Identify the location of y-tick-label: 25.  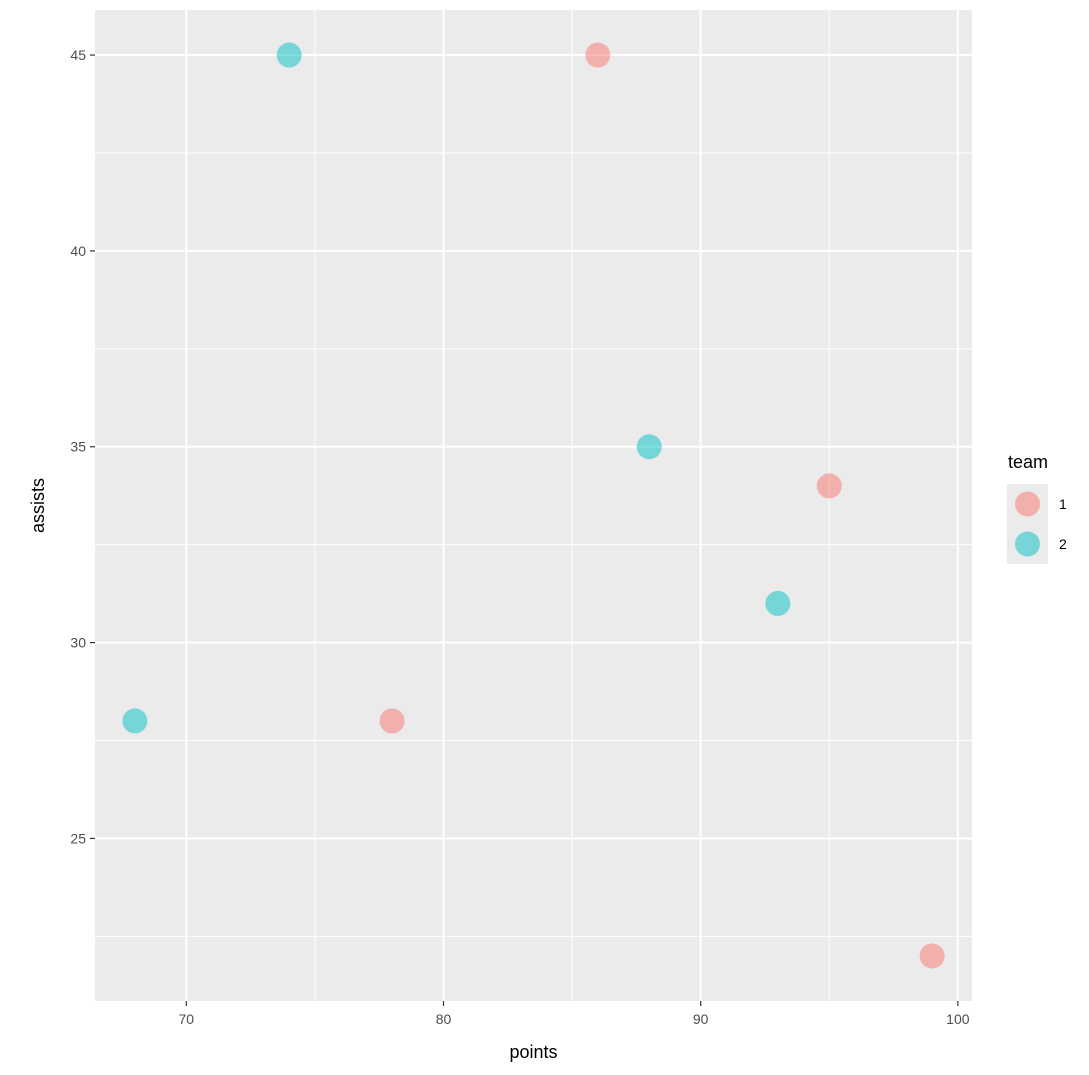
(78, 838).